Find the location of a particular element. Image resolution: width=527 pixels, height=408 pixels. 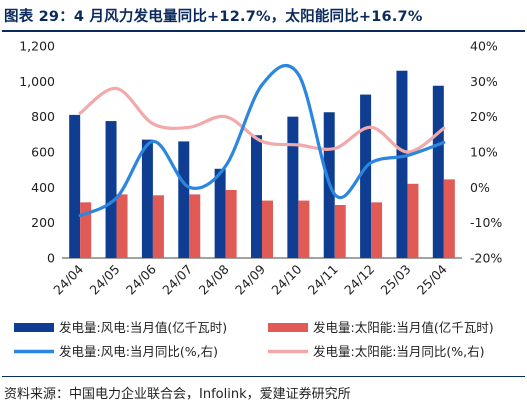

right-tick-label: 40% is located at coordinates (484, 46).